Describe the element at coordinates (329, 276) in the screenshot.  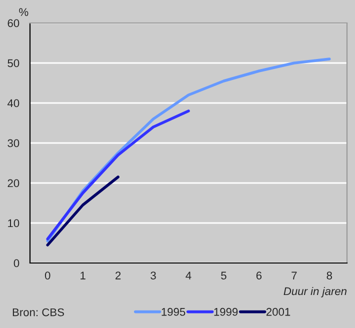
I see `x-tick-label: 8` at that location.